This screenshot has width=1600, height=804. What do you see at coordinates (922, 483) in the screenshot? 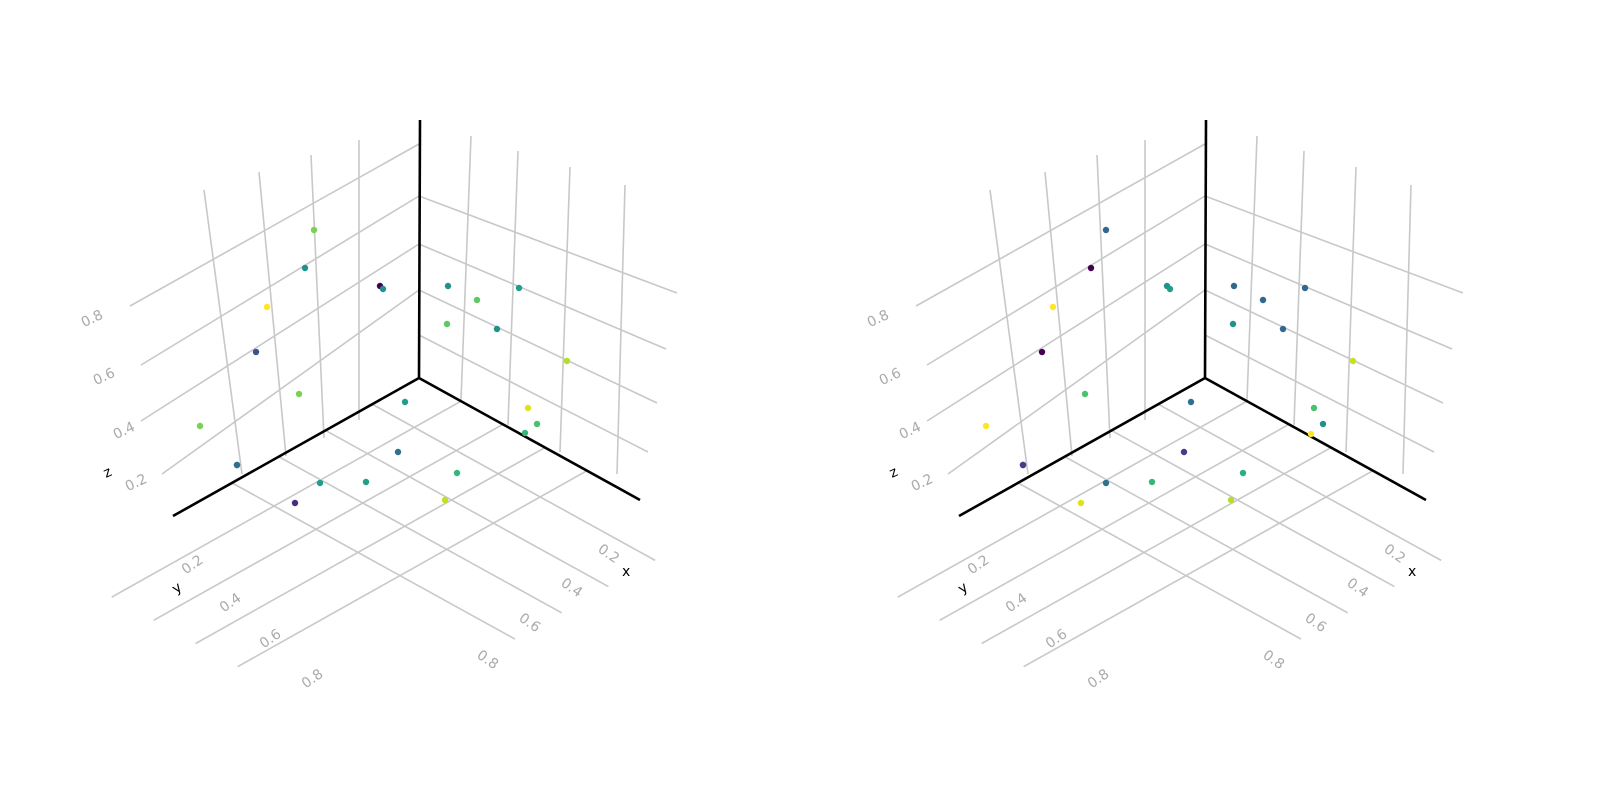
I see `z-tick-label: 0.2` at bounding box center [922, 483].